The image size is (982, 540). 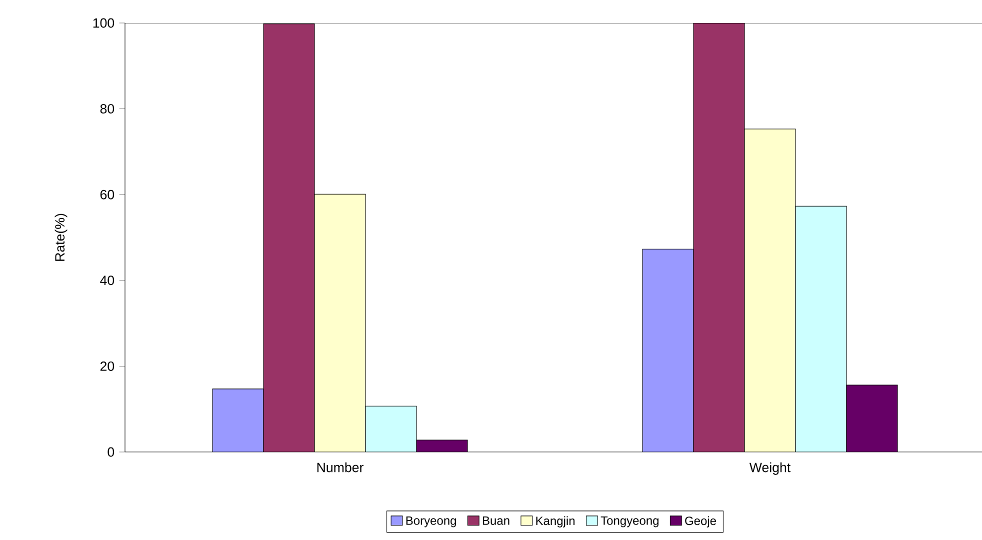 What do you see at coordinates (107, 195) in the screenshot?
I see `y-tick-label: 60` at bounding box center [107, 195].